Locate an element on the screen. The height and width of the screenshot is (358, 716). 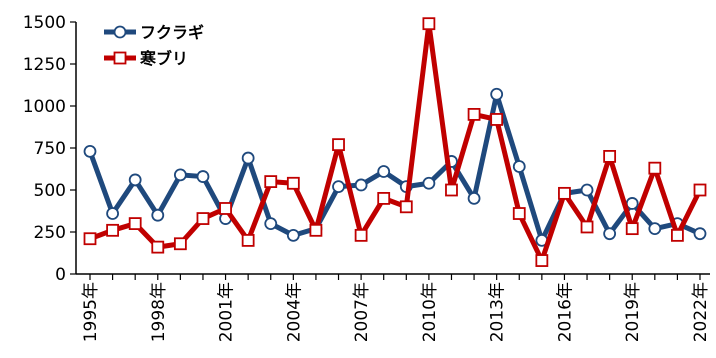
x-tick-label: 1995年 is located at coordinates (91, 312).